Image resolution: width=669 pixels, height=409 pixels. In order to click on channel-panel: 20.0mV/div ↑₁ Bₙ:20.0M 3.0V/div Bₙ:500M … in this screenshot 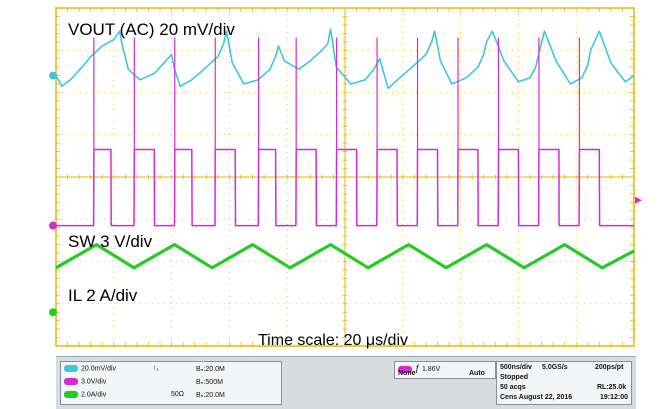, I will do `click(171, 383)`.